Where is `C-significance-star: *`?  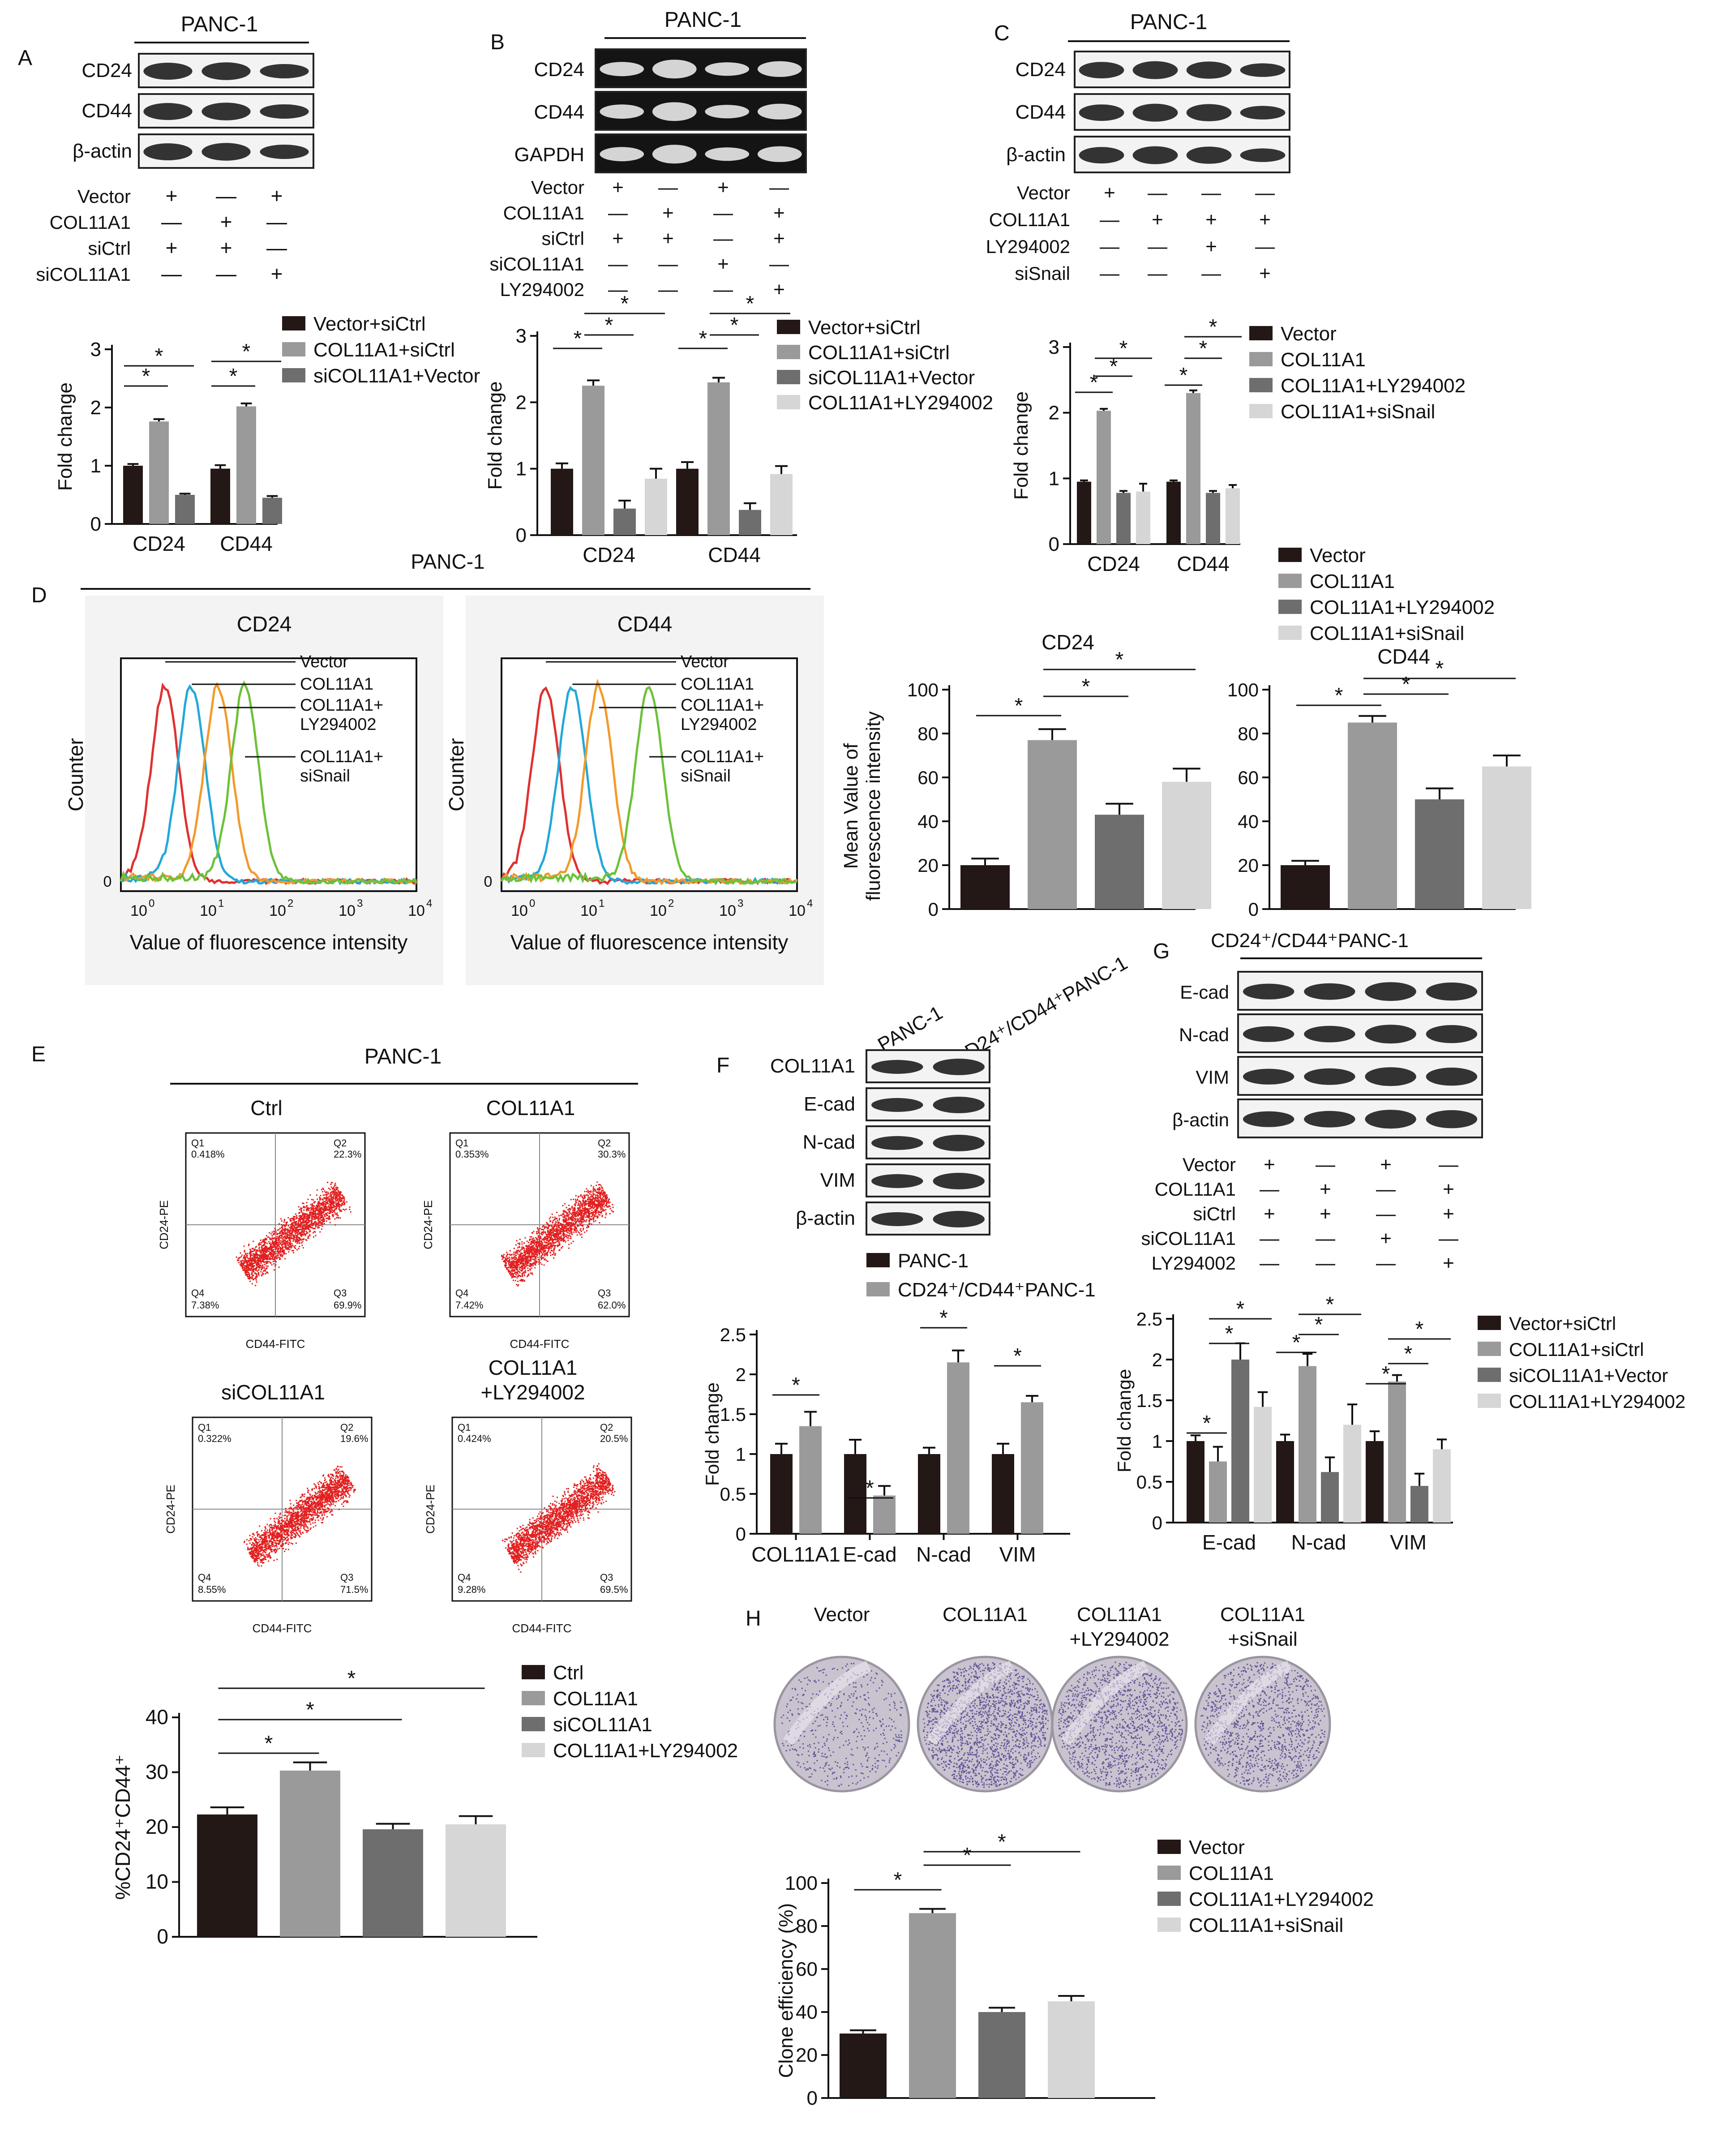 C-significance-star: * is located at coordinates (1183, 375).